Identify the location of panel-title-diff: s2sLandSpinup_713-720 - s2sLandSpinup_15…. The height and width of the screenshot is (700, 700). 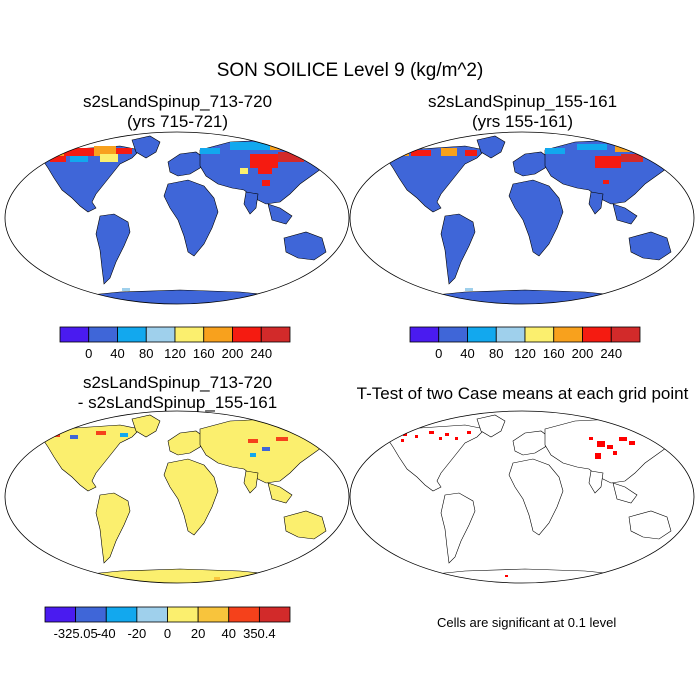
(177, 393).